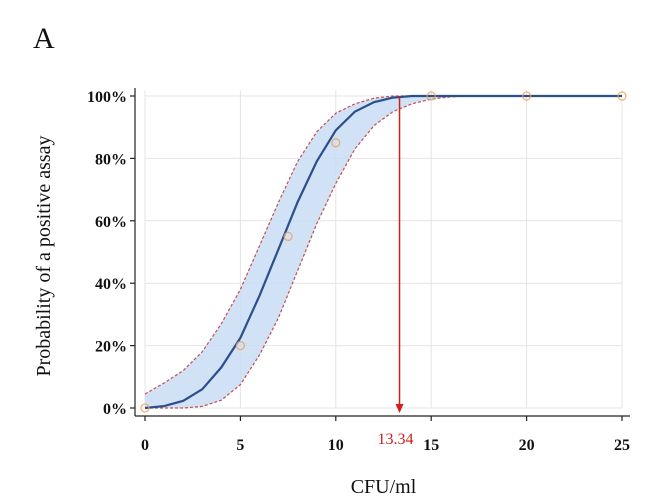  I want to click on y-tick-label: 20%, so click(111, 347).